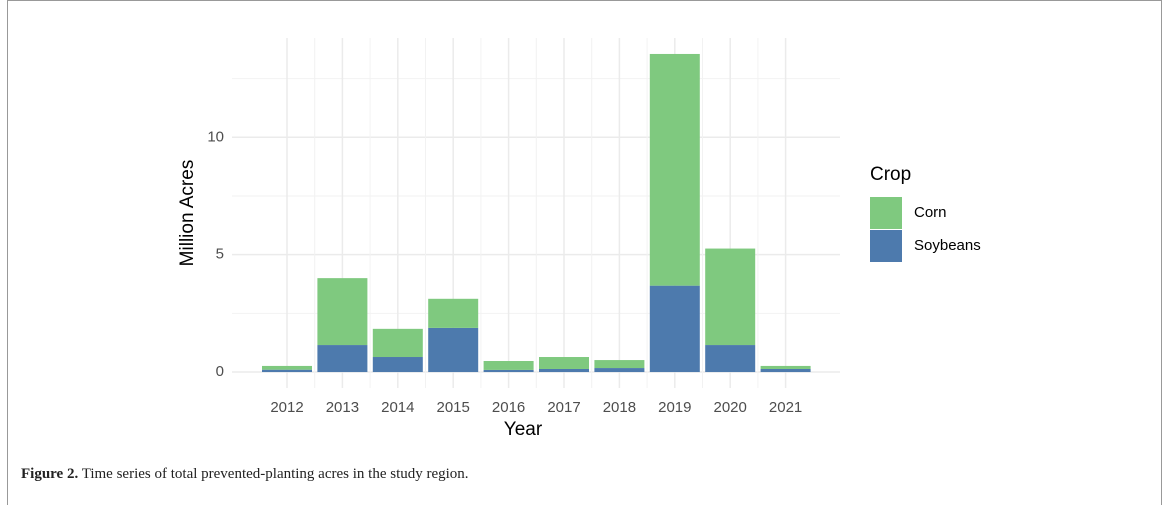 The height and width of the screenshot is (505, 1171). What do you see at coordinates (508, 407) in the screenshot?
I see `x-tick-label: 2016` at bounding box center [508, 407].